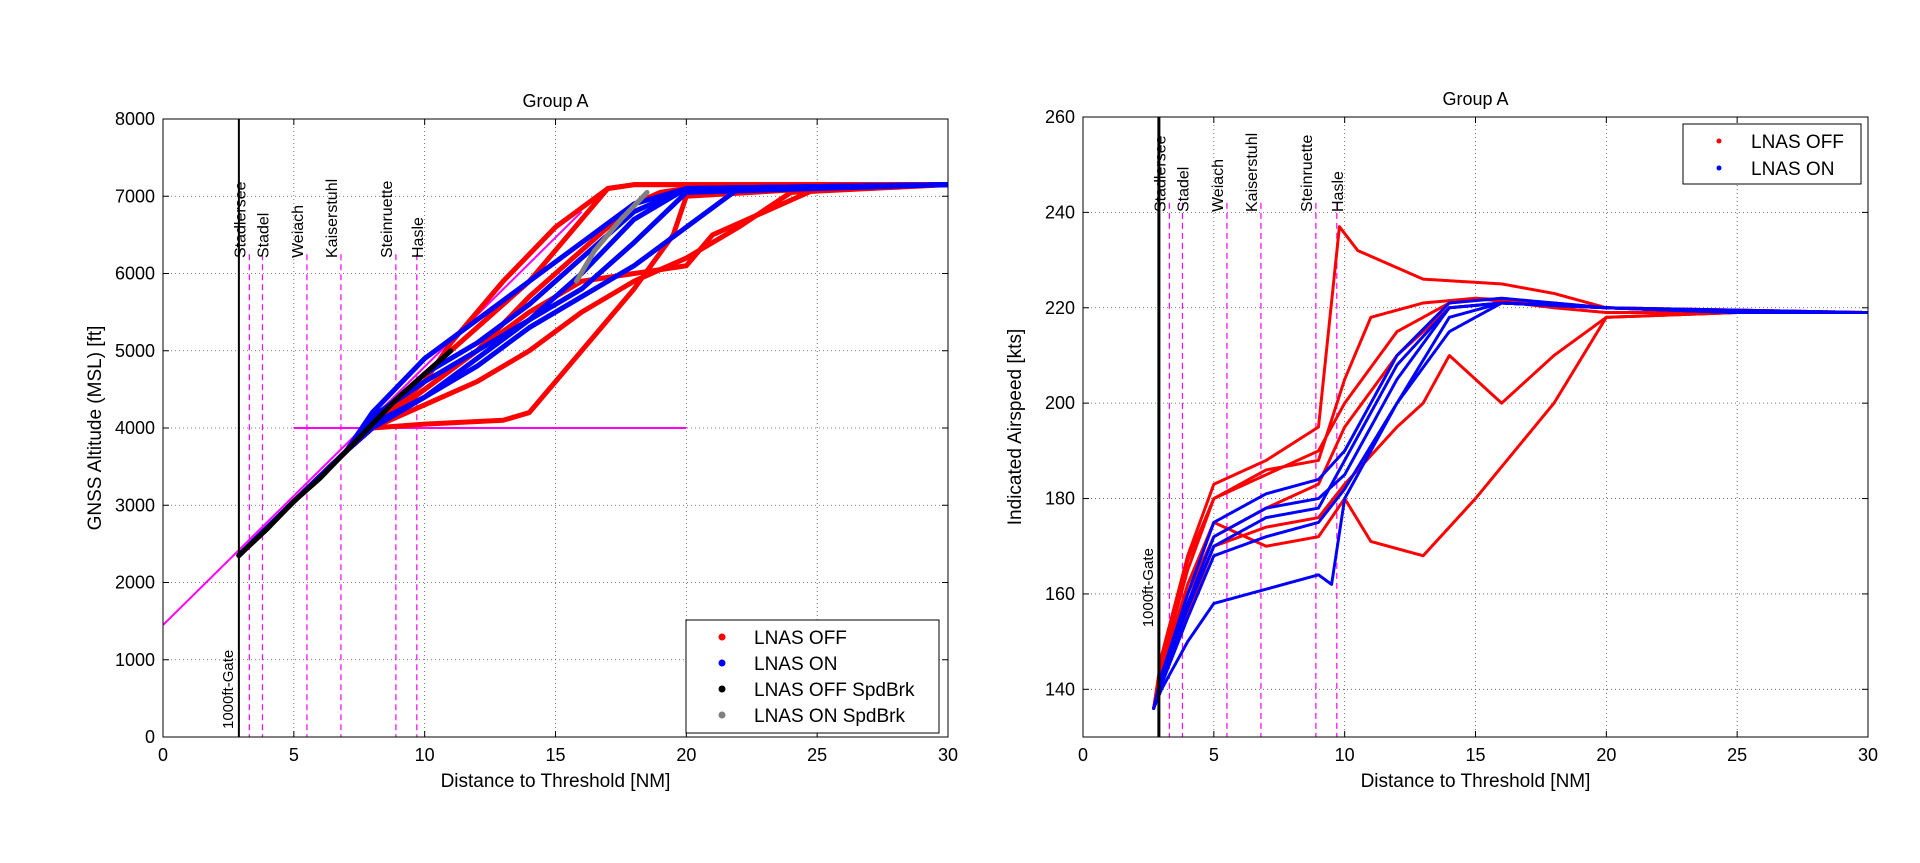 This screenshot has width=1920, height=863. Describe the element at coordinates (135, 583) in the screenshot. I see `y-tick-label: 2000` at that location.